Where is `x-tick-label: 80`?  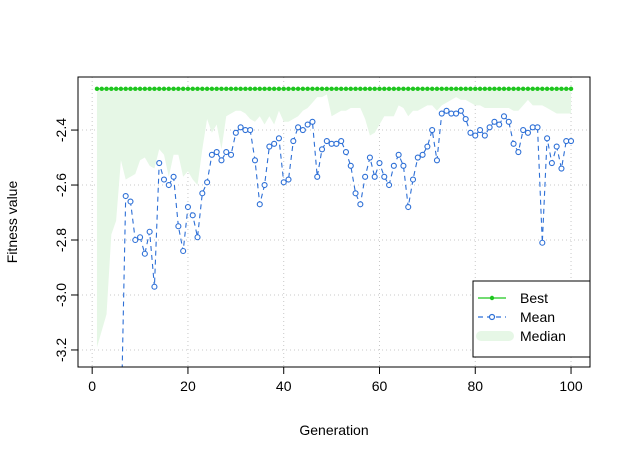
x-tick-label: 80 is located at coordinates (475, 386).